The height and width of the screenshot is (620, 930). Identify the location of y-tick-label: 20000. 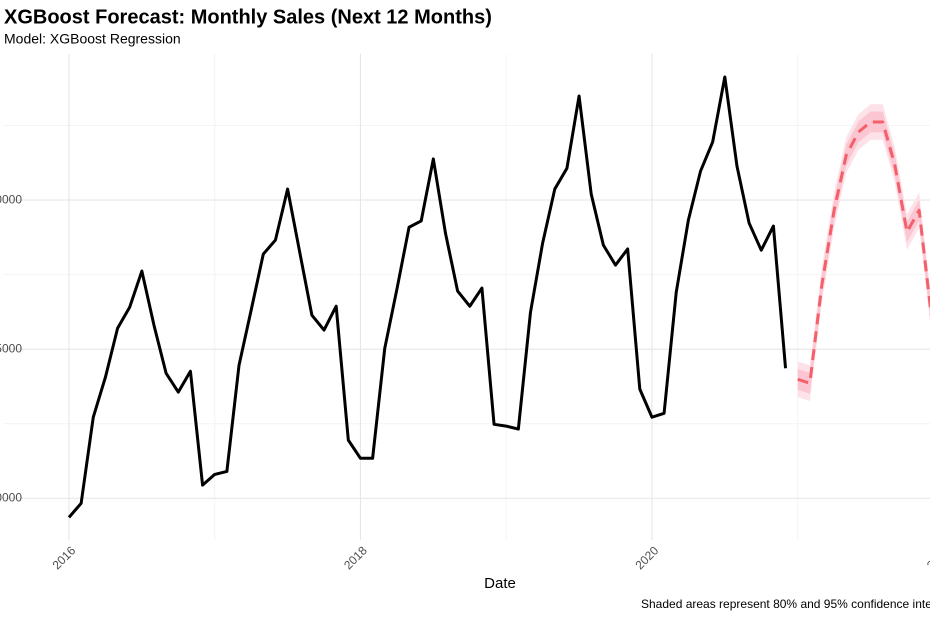
(11, 199).